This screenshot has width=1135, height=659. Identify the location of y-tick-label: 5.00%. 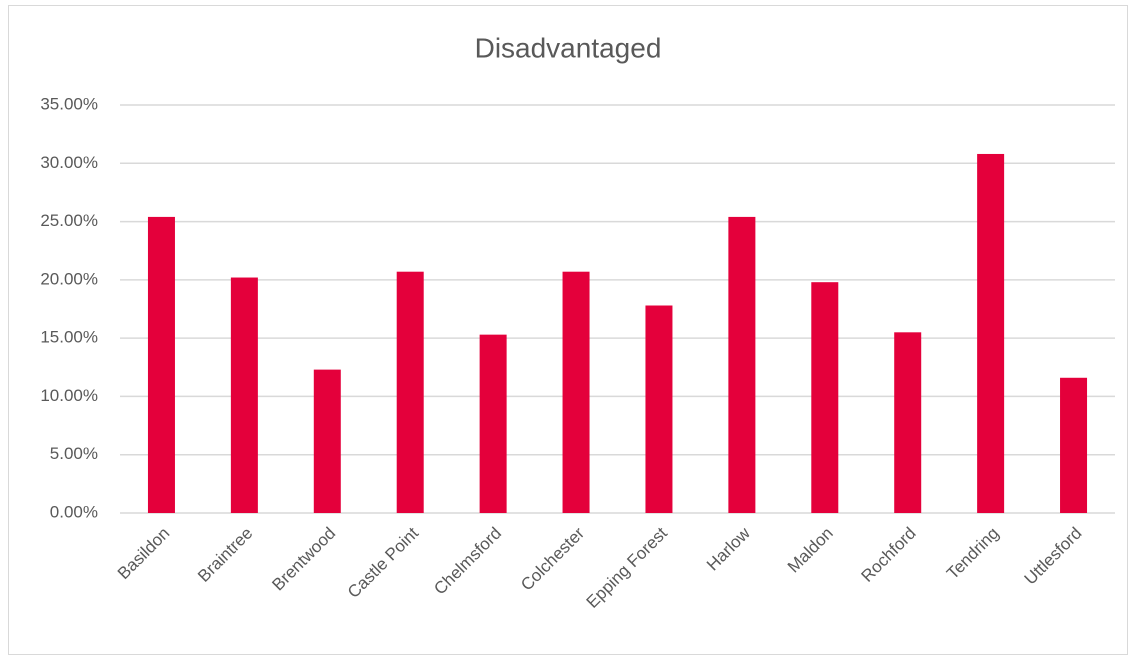
(74, 453).